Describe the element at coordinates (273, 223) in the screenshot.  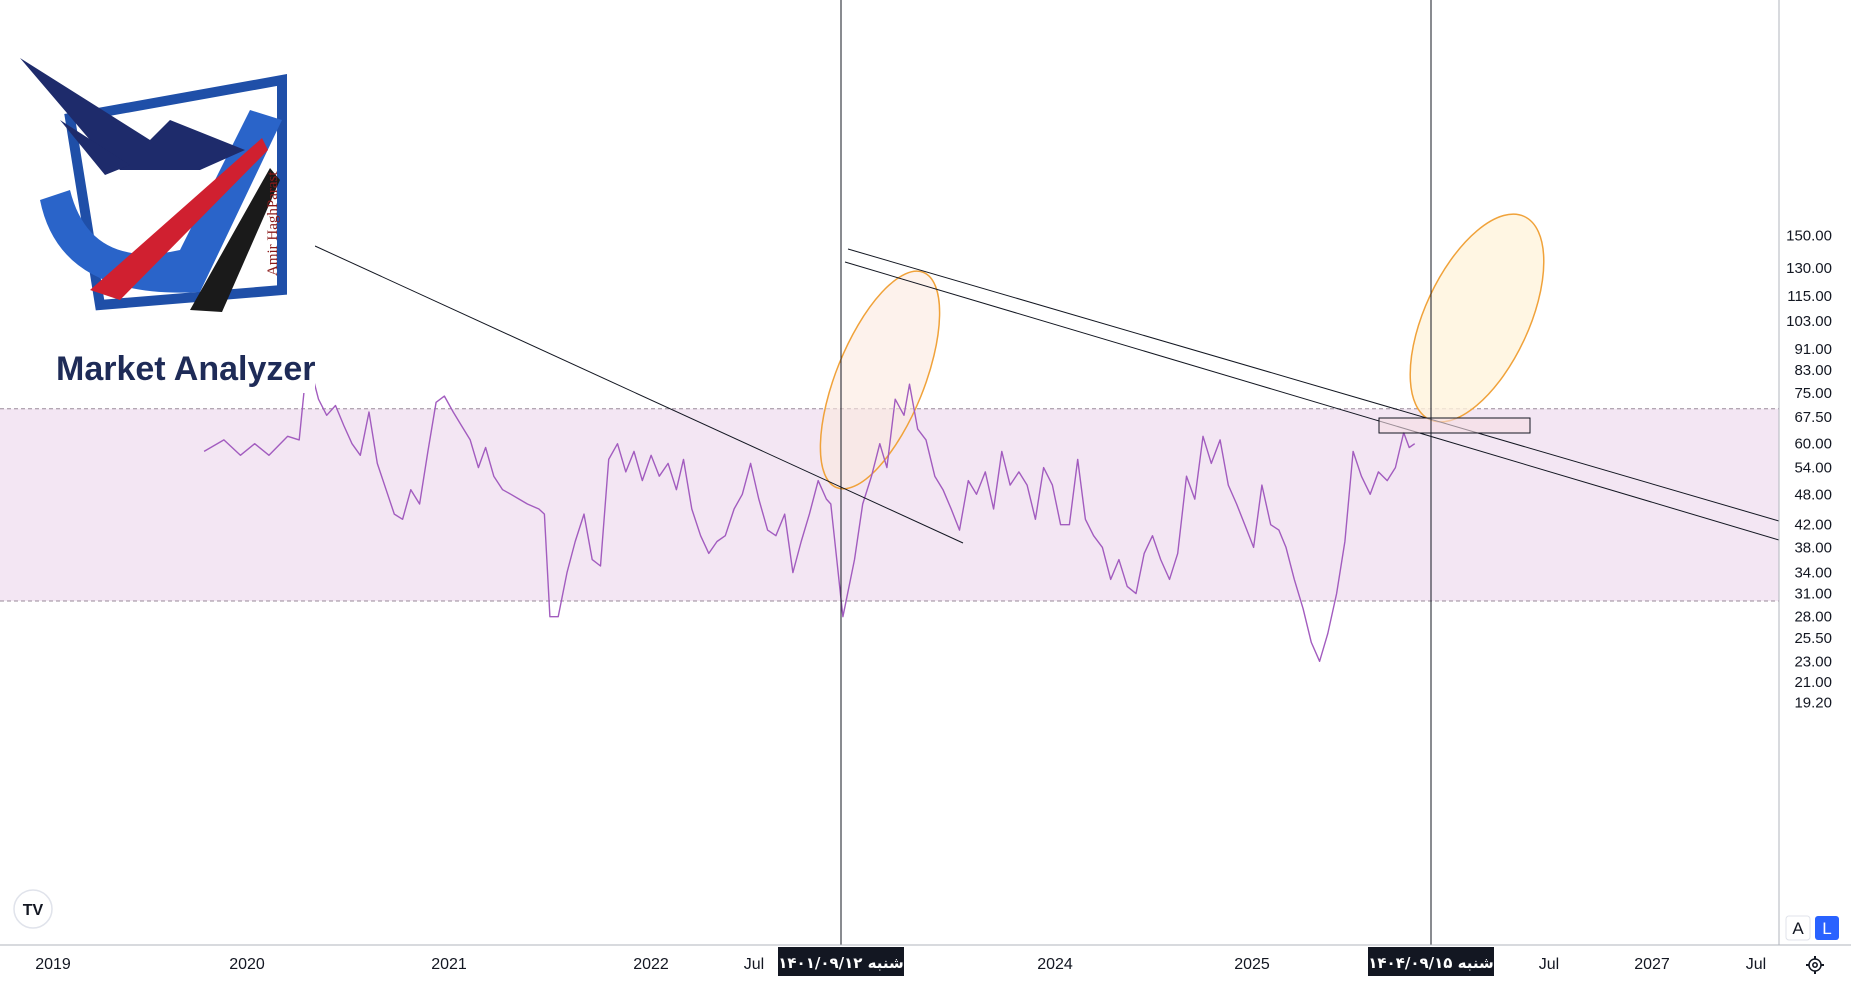
I see `logo-signature: Amir HaghParast` at that location.